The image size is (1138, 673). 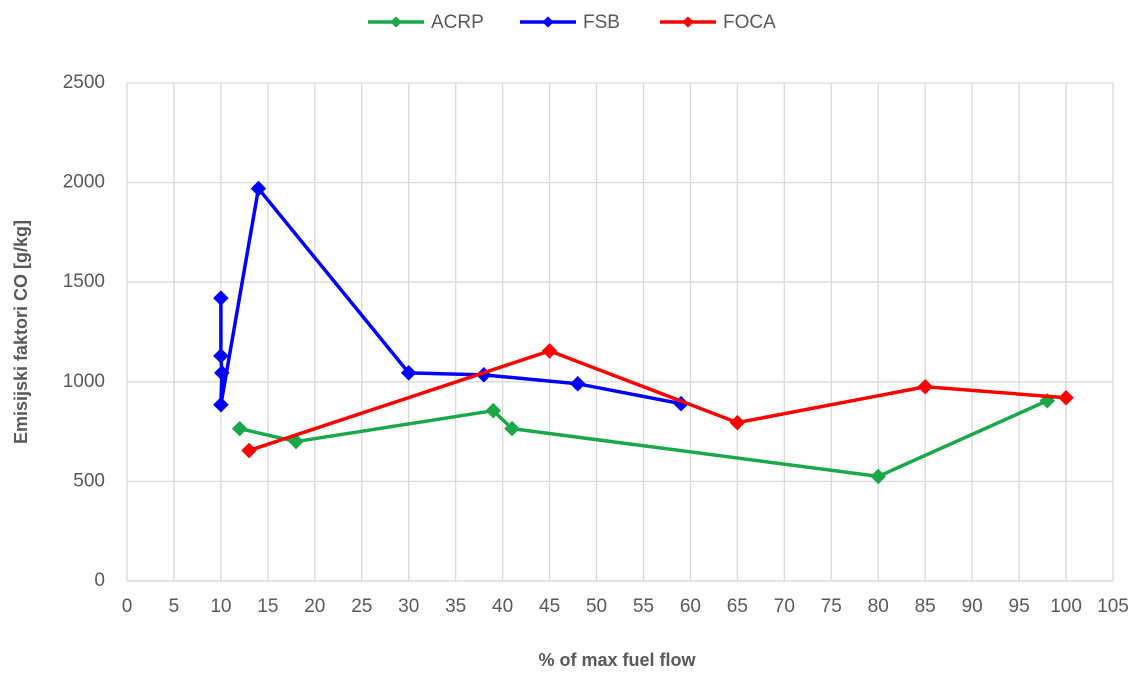 I want to click on x-tick-label: 40, so click(x=502, y=606).